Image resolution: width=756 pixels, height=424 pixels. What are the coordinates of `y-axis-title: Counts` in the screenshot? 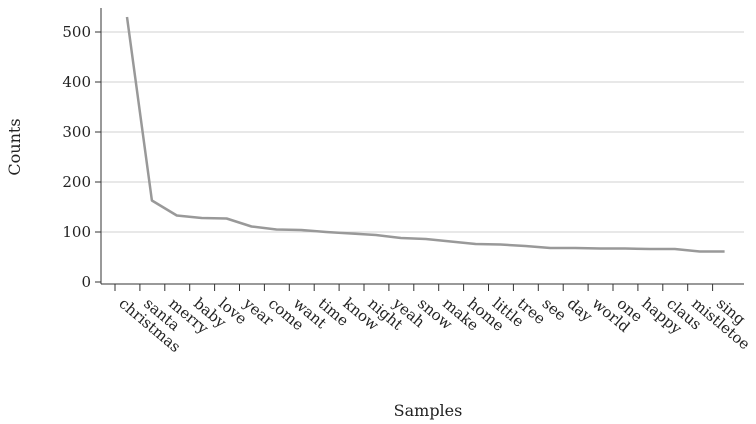 It's located at (14, 146).